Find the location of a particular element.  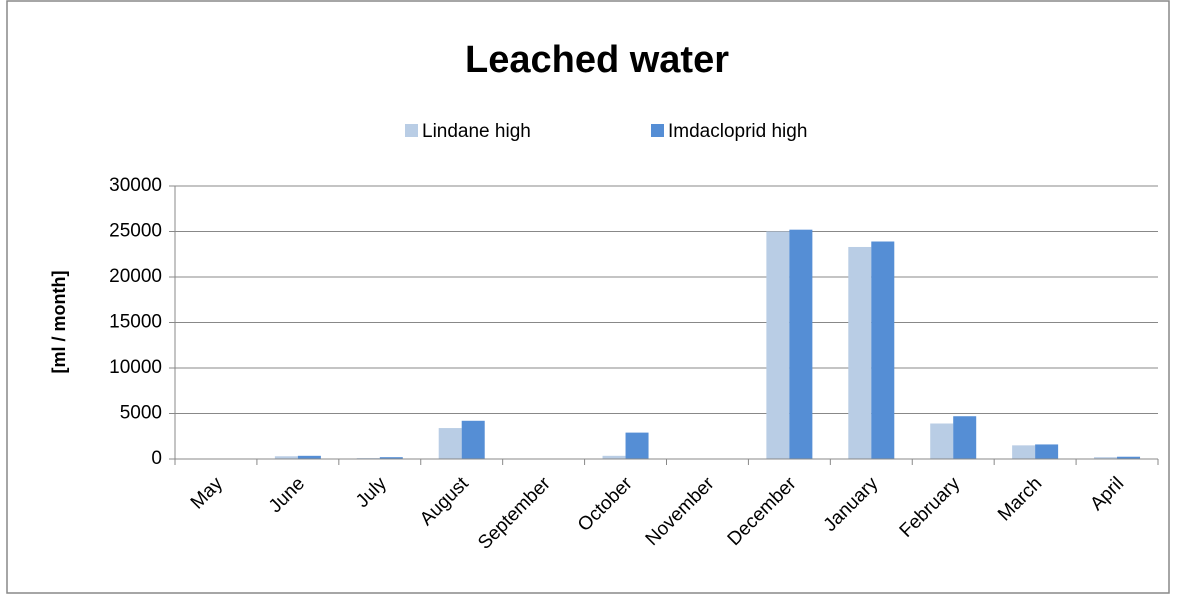

y-tick-label: 25000 is located at coordinates (135, 231).